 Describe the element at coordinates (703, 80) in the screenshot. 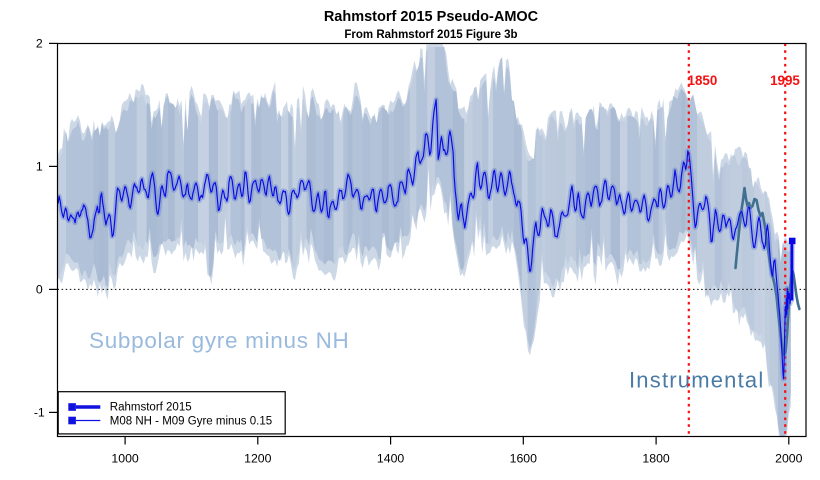

I see `svg-text: 1850` at that location.